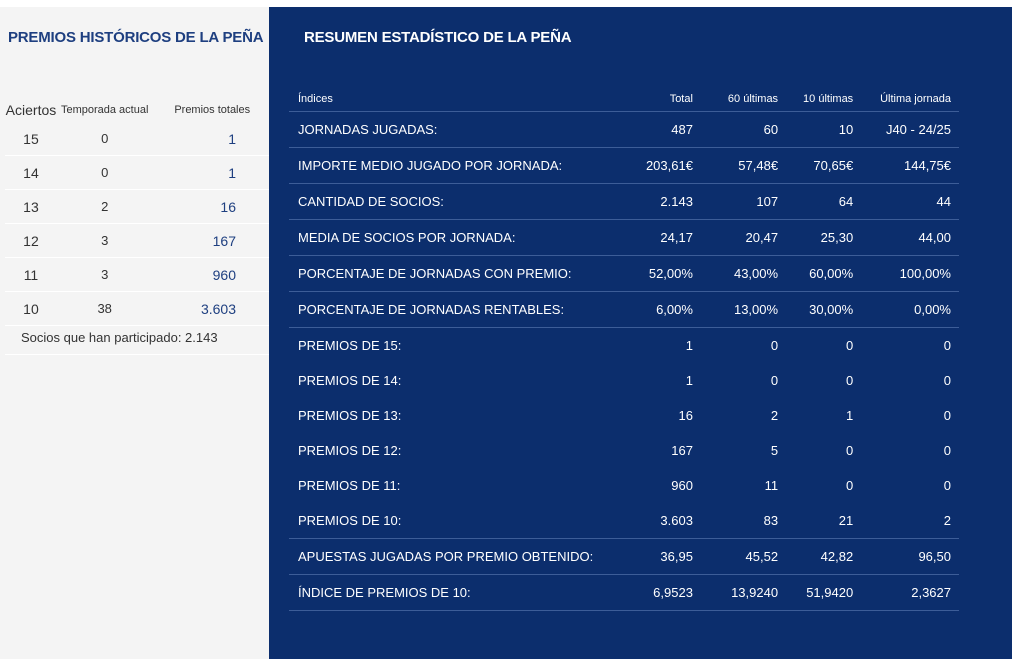  What do you see at coordinates (740, 201) in the screenshot?
I see `stat-60: 107` at bounding box center [740, 201].